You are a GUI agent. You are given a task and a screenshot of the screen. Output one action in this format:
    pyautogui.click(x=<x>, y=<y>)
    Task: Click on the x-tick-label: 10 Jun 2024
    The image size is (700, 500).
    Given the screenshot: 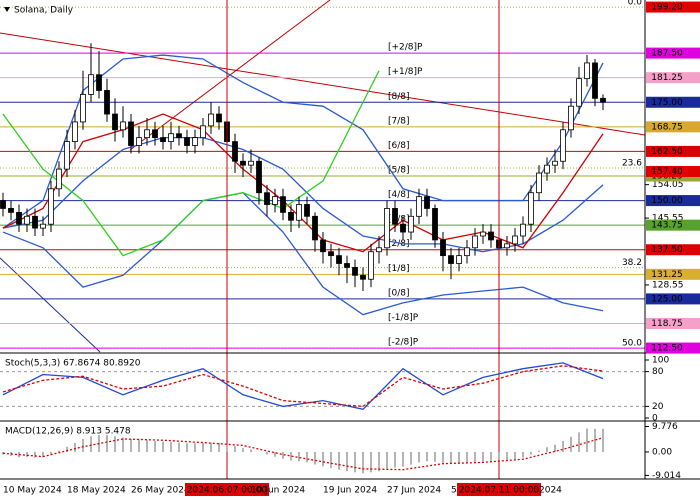 What is the action you would take?
    pyautogui.click(x=278, y=491)
    